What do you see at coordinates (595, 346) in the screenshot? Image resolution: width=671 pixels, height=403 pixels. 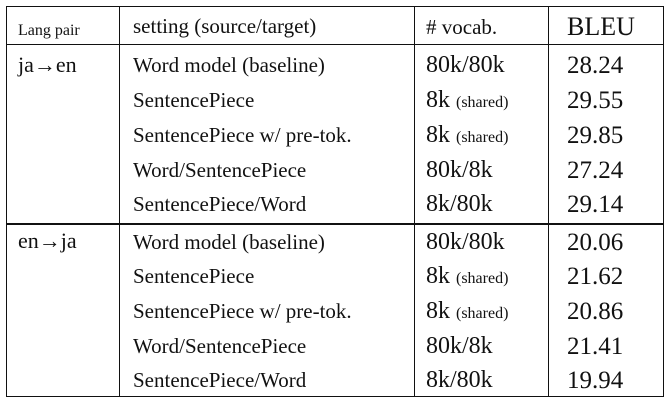 I see `row-bleu: 21.41` at bounding box center [595, 346].